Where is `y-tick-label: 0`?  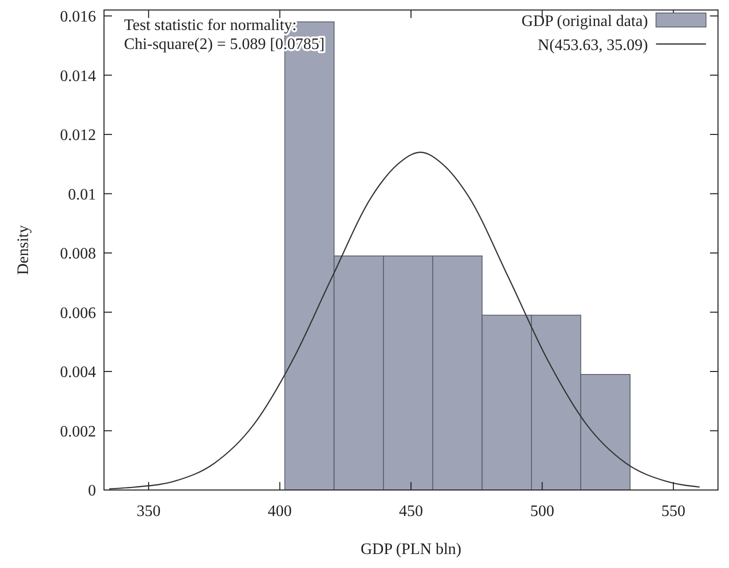 y-tick-label: 0 is located at coordinates (92, 491).